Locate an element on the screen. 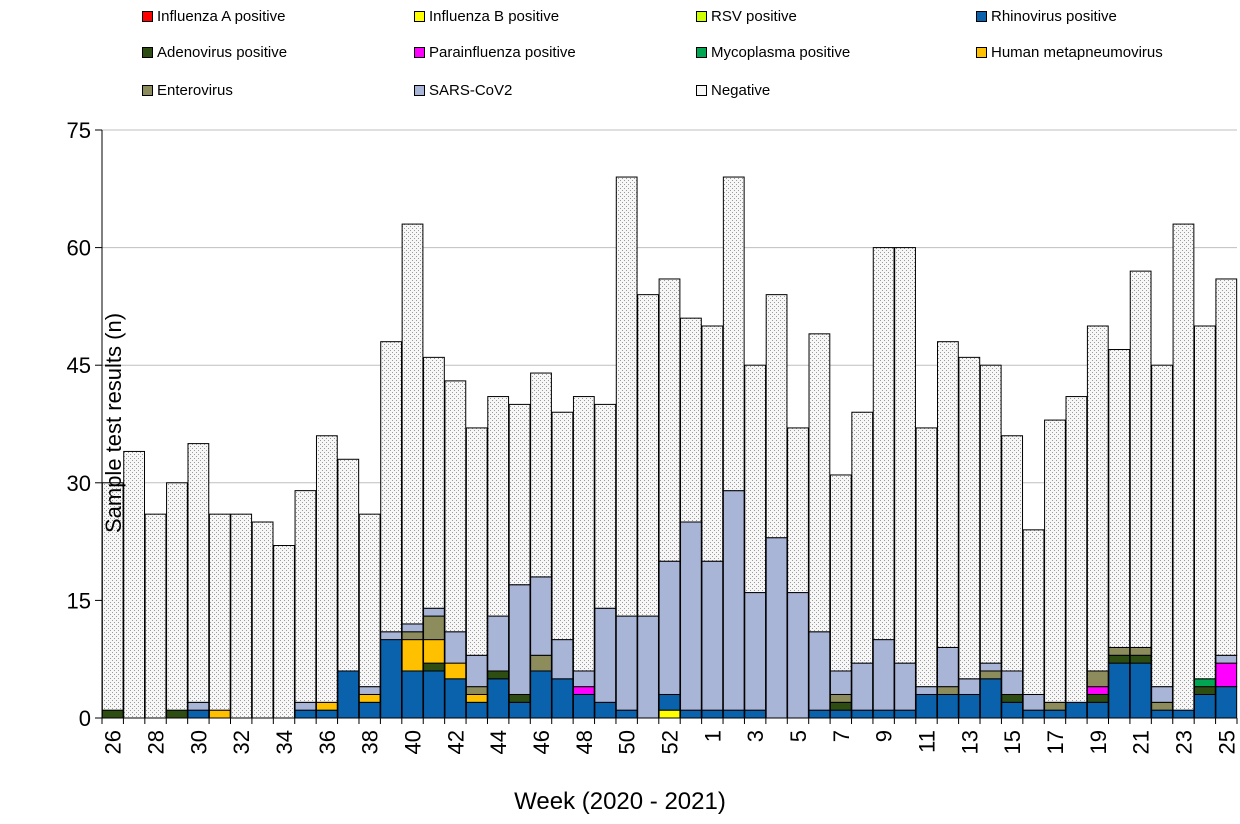  x-tick-label: 11 is located at coordinates (926, 741).